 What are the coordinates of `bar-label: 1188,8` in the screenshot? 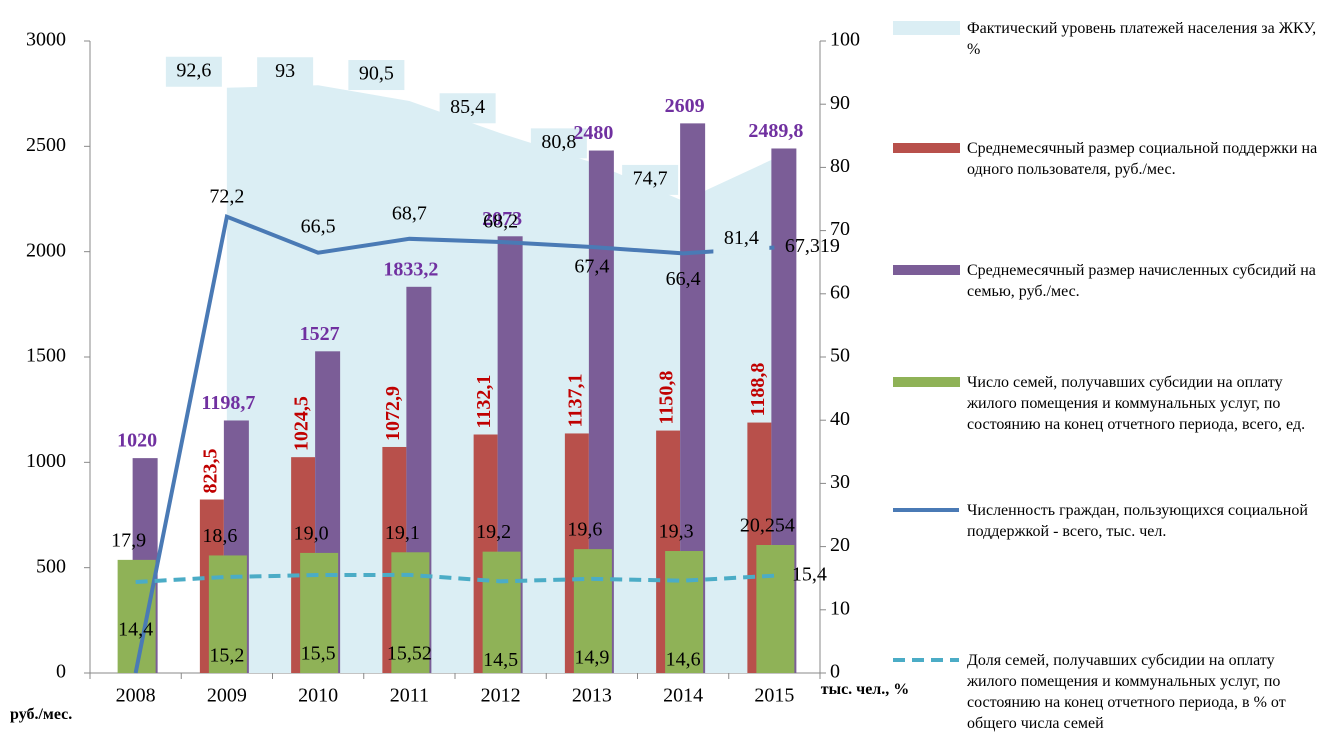 It's located at (758, 390).